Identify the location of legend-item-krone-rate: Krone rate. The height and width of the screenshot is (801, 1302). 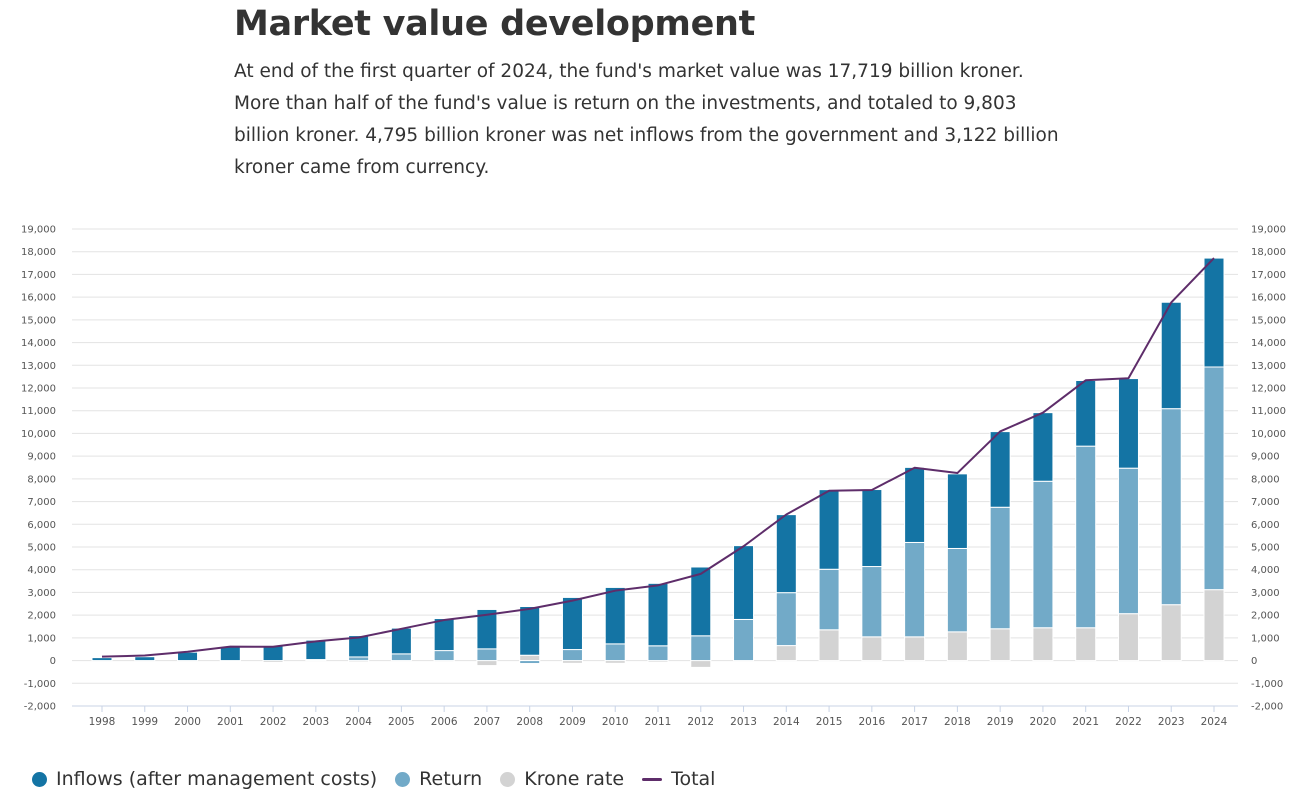
(562, 779).